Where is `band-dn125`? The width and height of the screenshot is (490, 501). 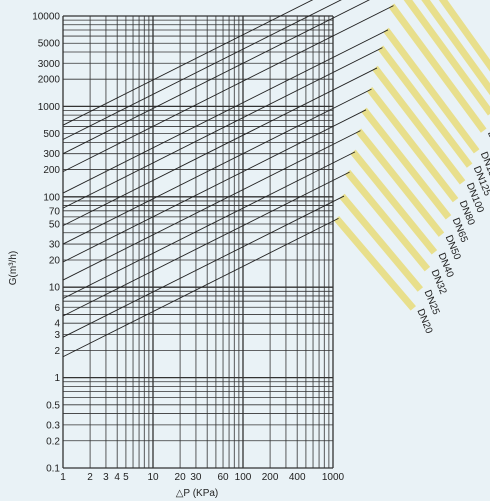 band-dn125 is located at coordinates (425, 106).